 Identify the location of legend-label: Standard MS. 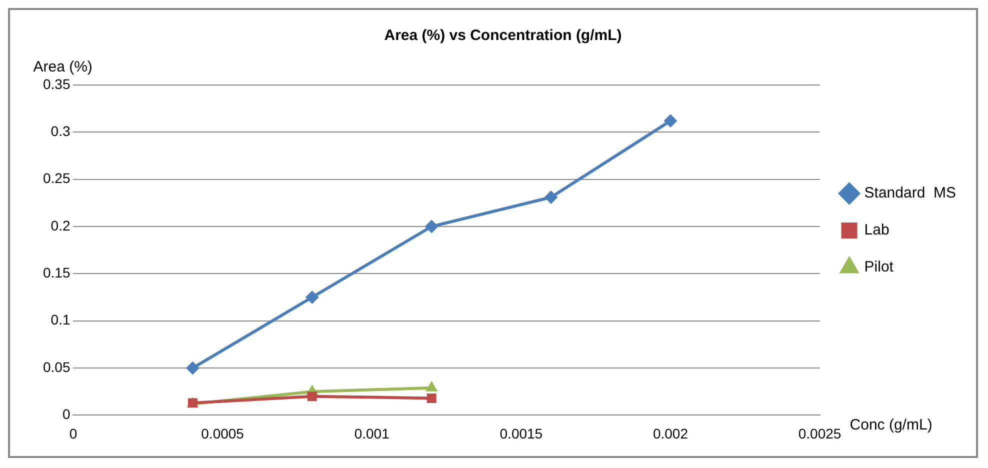
(910, 193).